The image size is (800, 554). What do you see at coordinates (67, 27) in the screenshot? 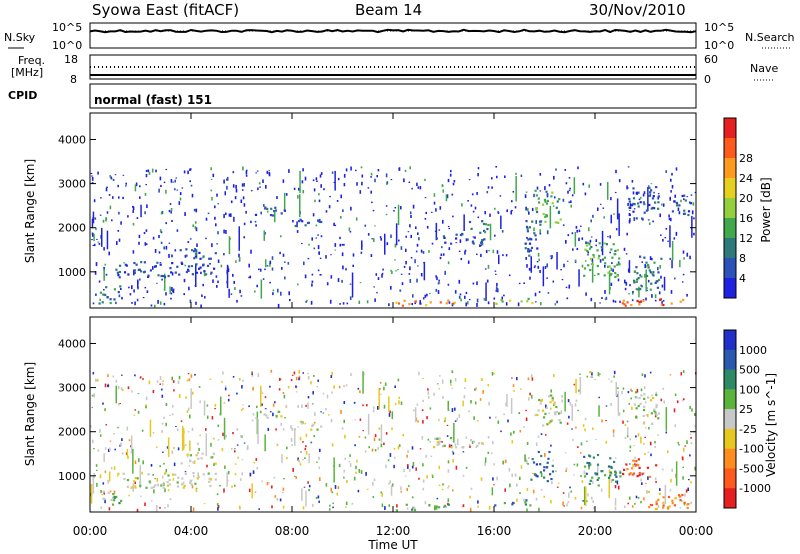
I see `sky-top-tick-left: 10^5` at bounding box center [67, 27].